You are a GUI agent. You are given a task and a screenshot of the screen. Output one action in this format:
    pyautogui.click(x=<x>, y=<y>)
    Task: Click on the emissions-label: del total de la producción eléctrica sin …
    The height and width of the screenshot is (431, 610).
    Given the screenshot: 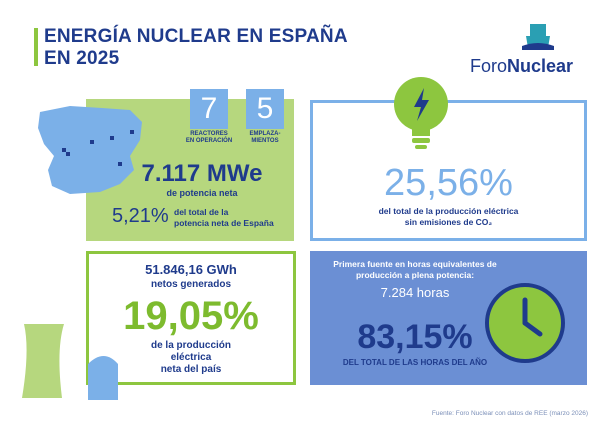 What is the action you would take?
    pyautogui.click(x=448, y=216)
    